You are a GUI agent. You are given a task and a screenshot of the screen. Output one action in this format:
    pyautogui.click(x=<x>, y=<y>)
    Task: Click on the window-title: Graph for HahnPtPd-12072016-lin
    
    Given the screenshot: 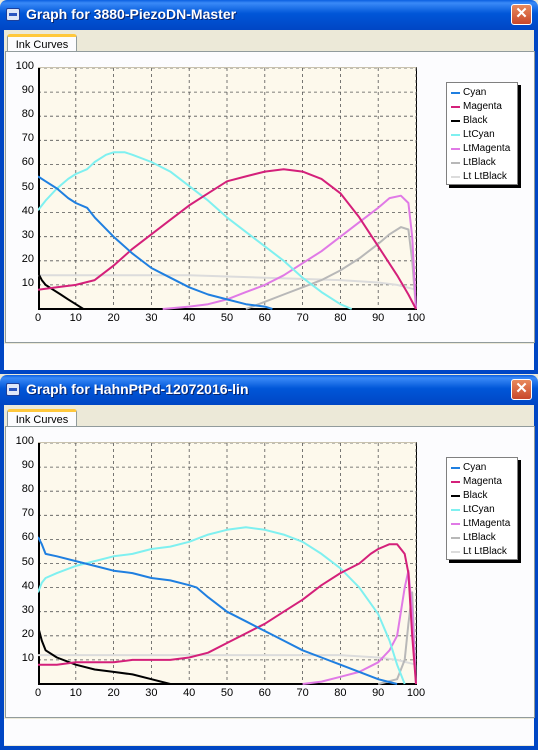 What is the action you would take?
    pyautogui.click(x=137, y=389)
    